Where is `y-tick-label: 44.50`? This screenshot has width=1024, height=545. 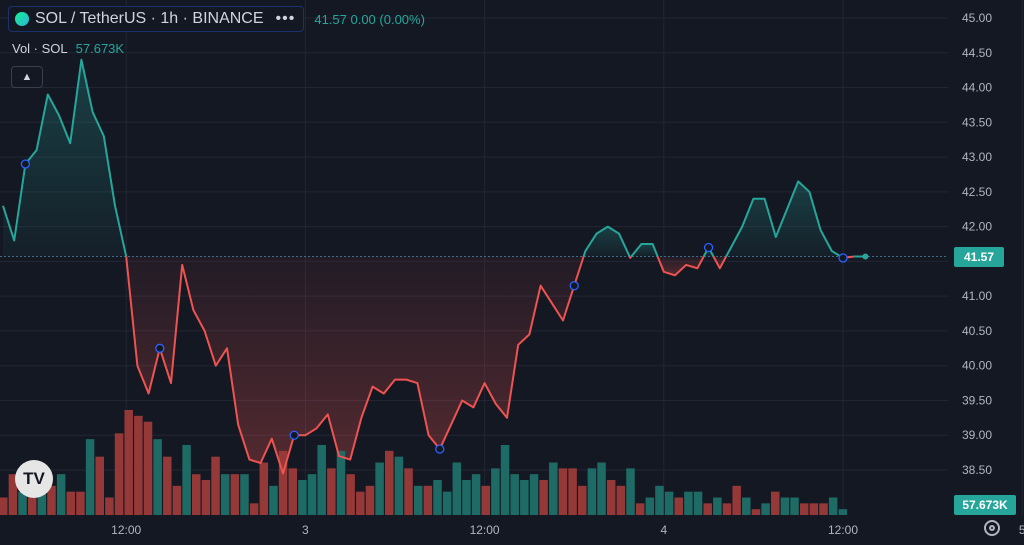 y-tick-label: 44.50 is located at coordinates (977, 53).